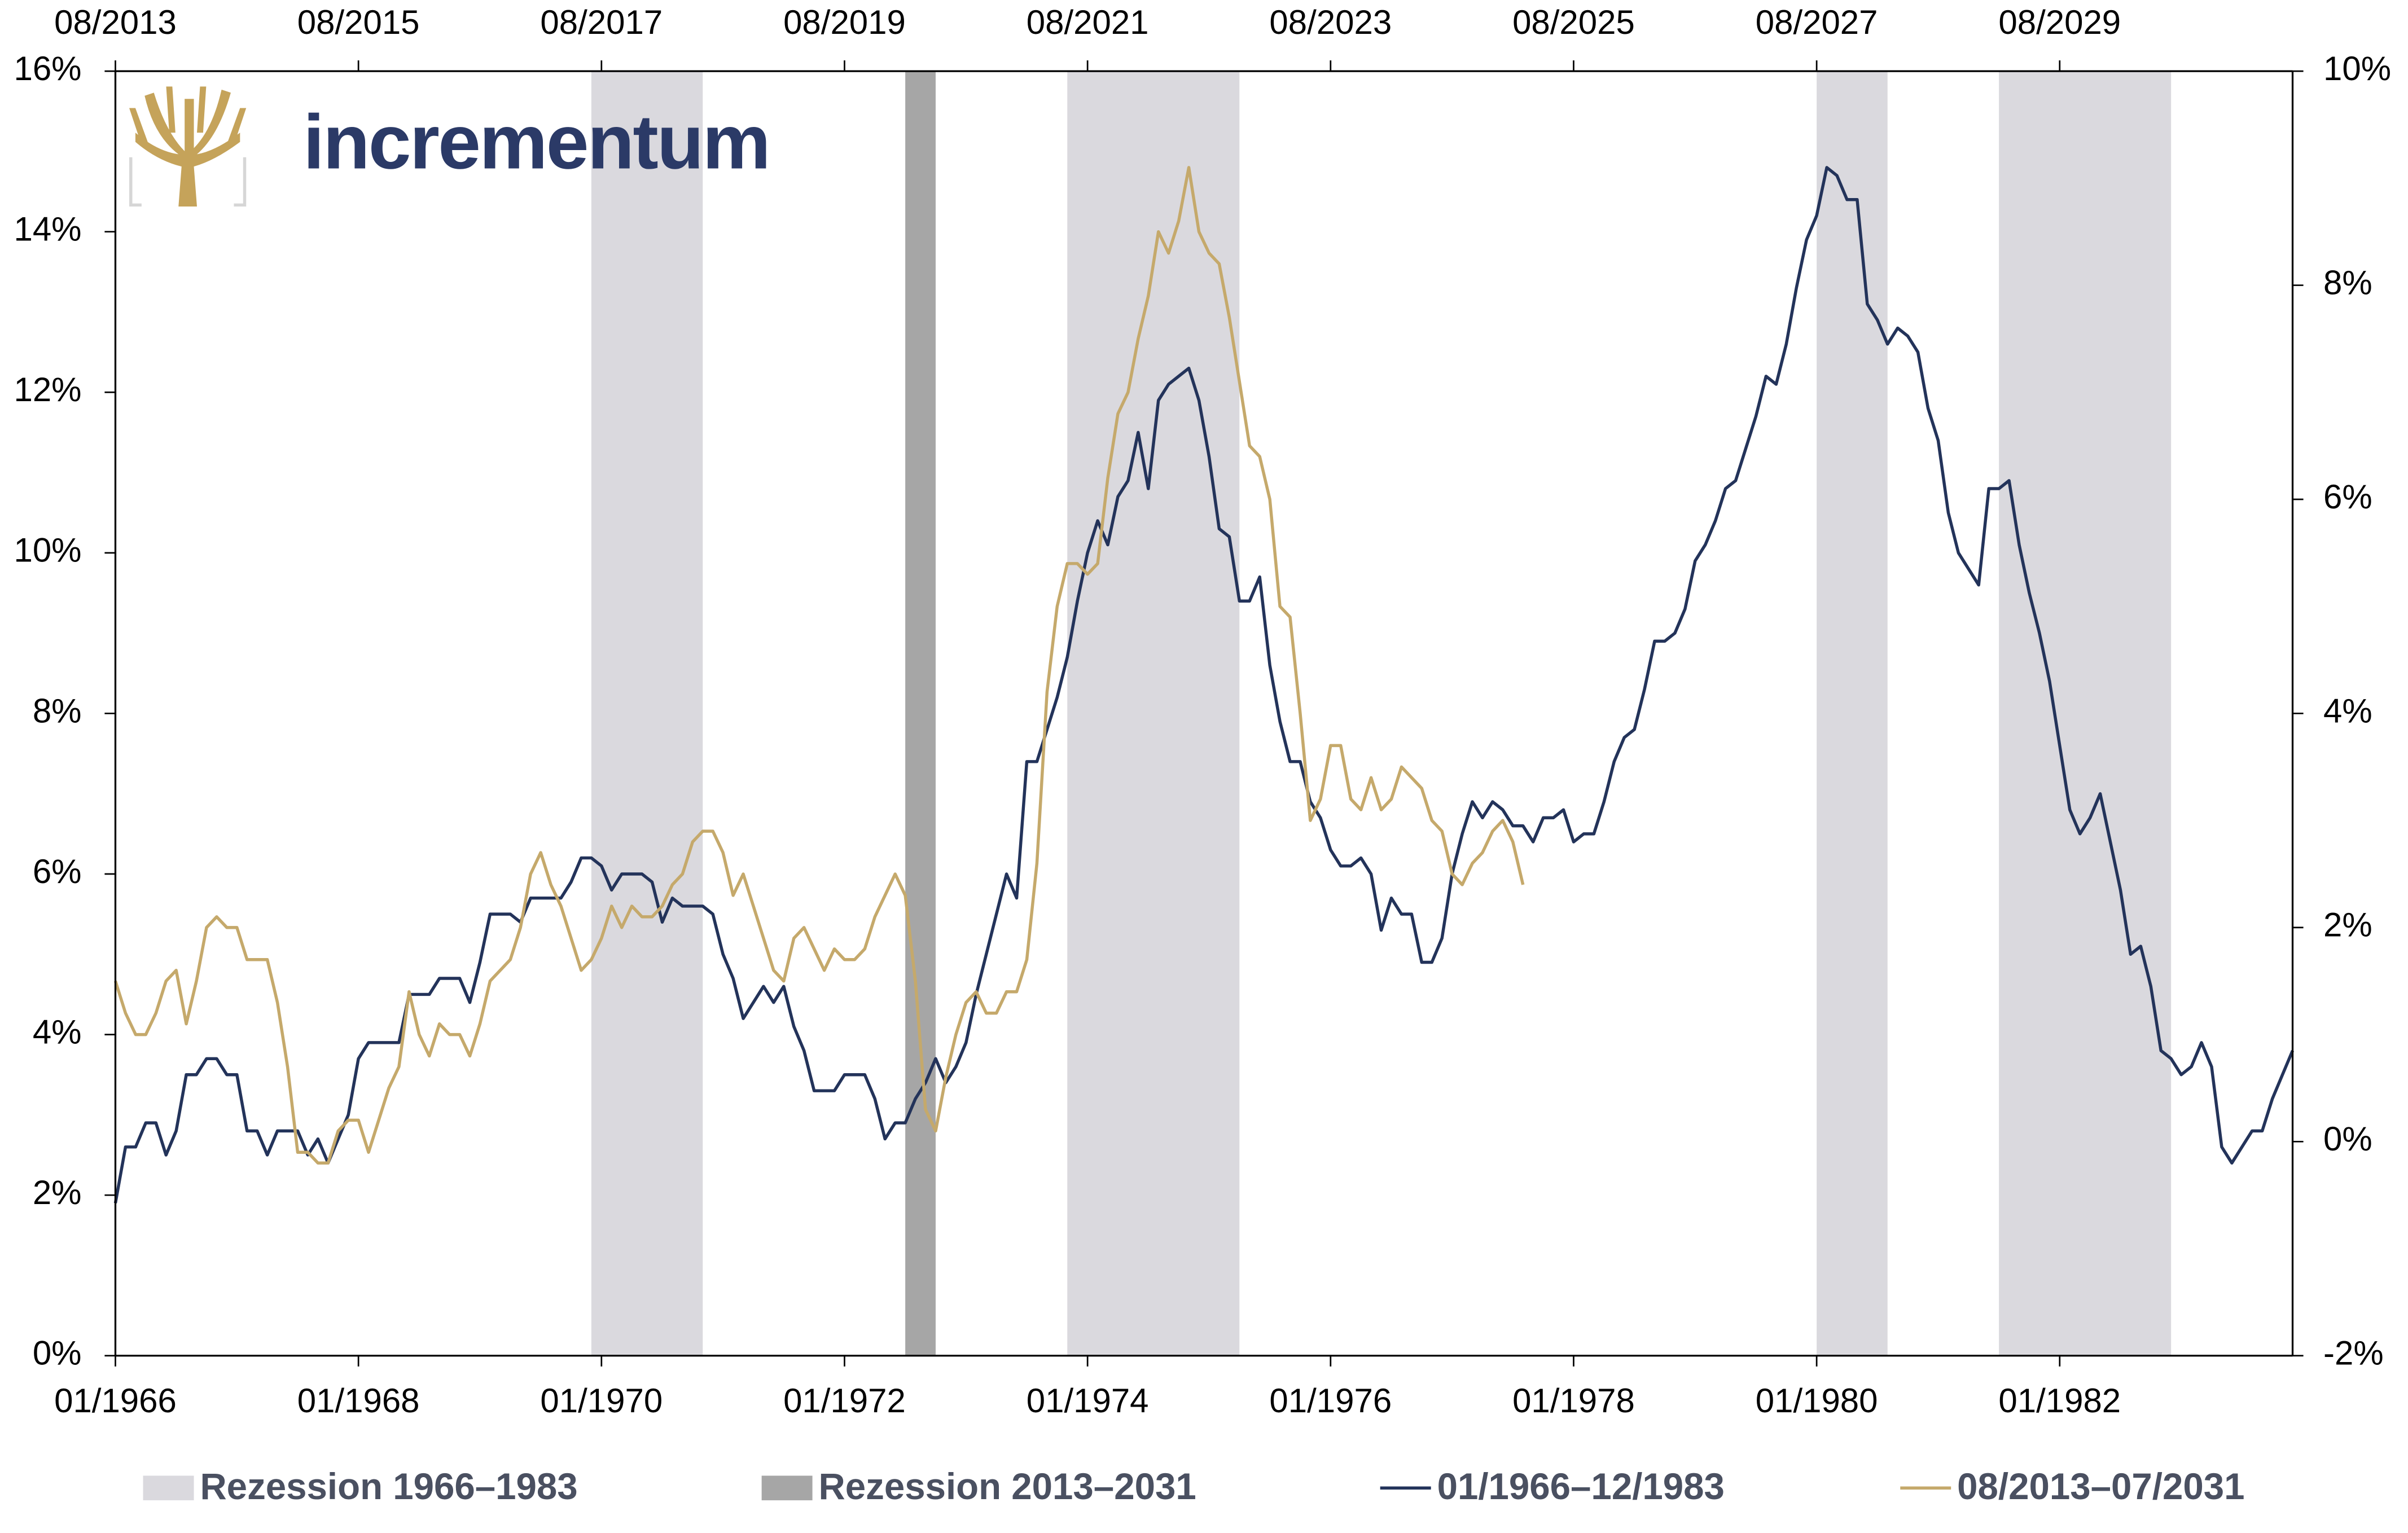 This screenshot has width=2408, height=1533. I want to click on y-tick-label: 10%, so click(48, 550).